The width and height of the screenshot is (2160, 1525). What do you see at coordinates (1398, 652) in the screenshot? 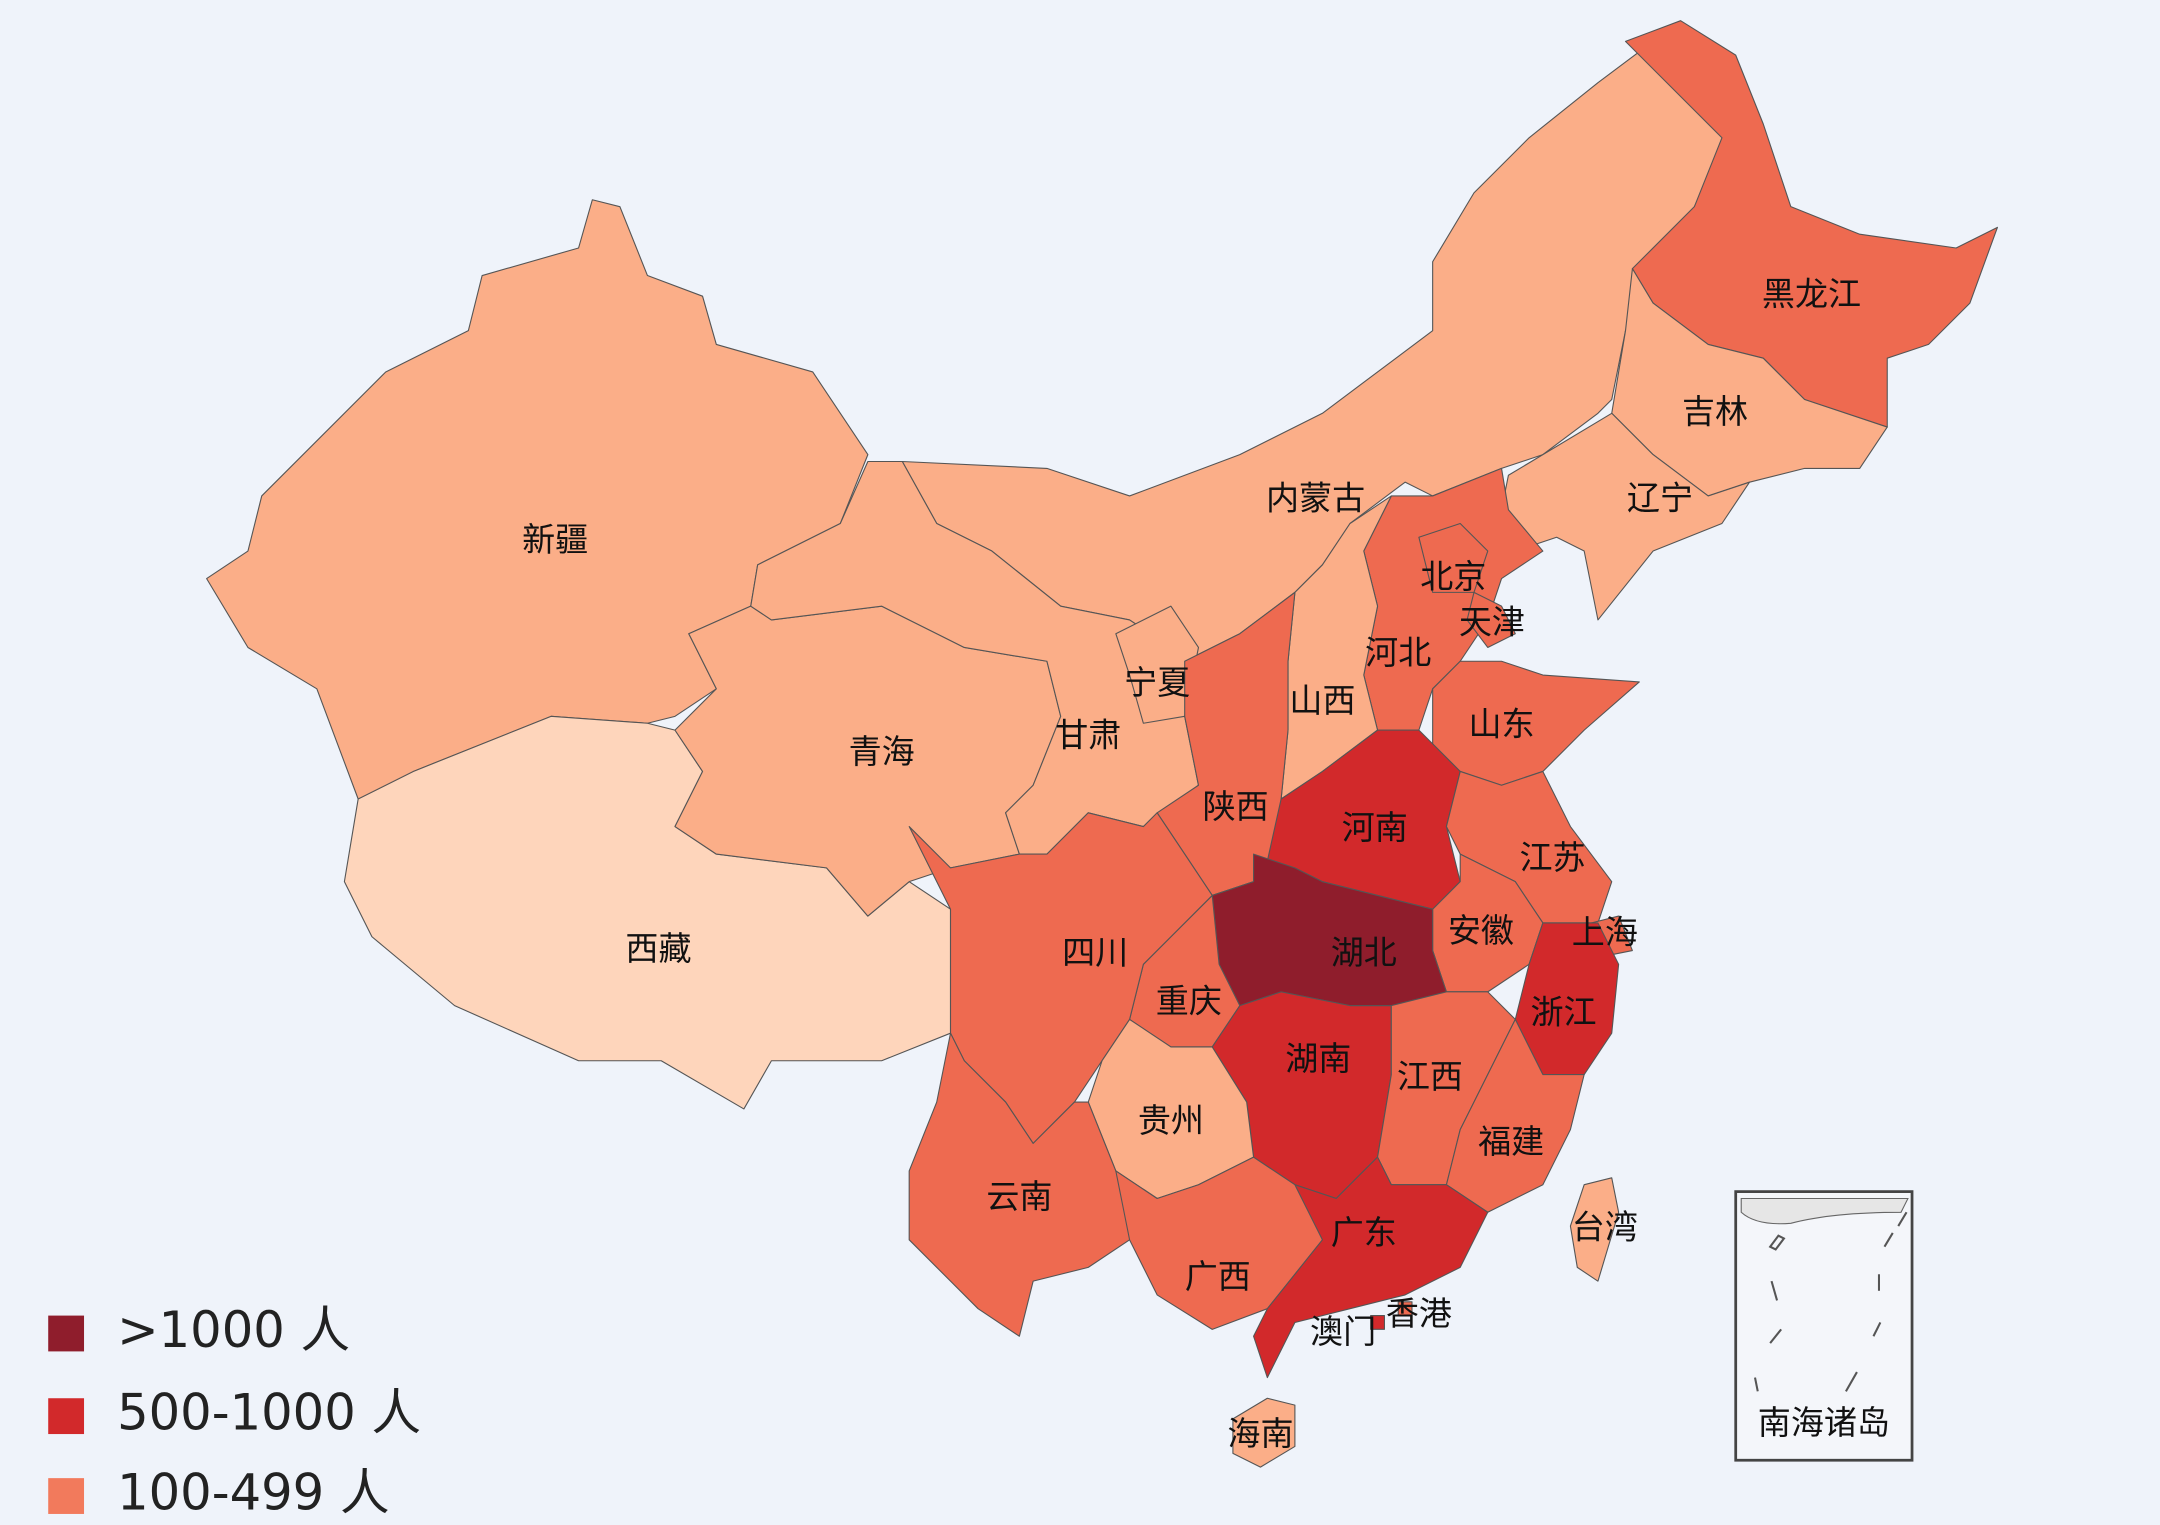
I see `province-label: 河北` at bounding box center [1398, 652].